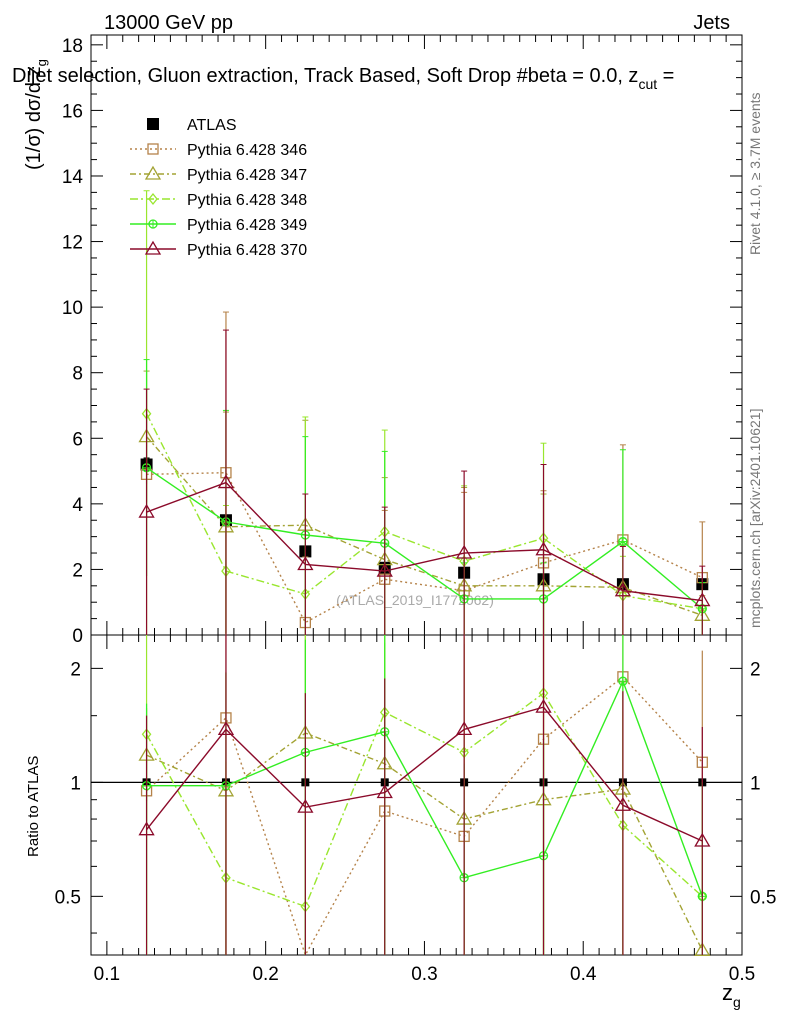 The width and height of the screenshot is (786, 1024). What do you see at coordinates (212, 125) in the screenshot?
I see `legend-label-data: ATLAS` at bounding box center [212, 125].